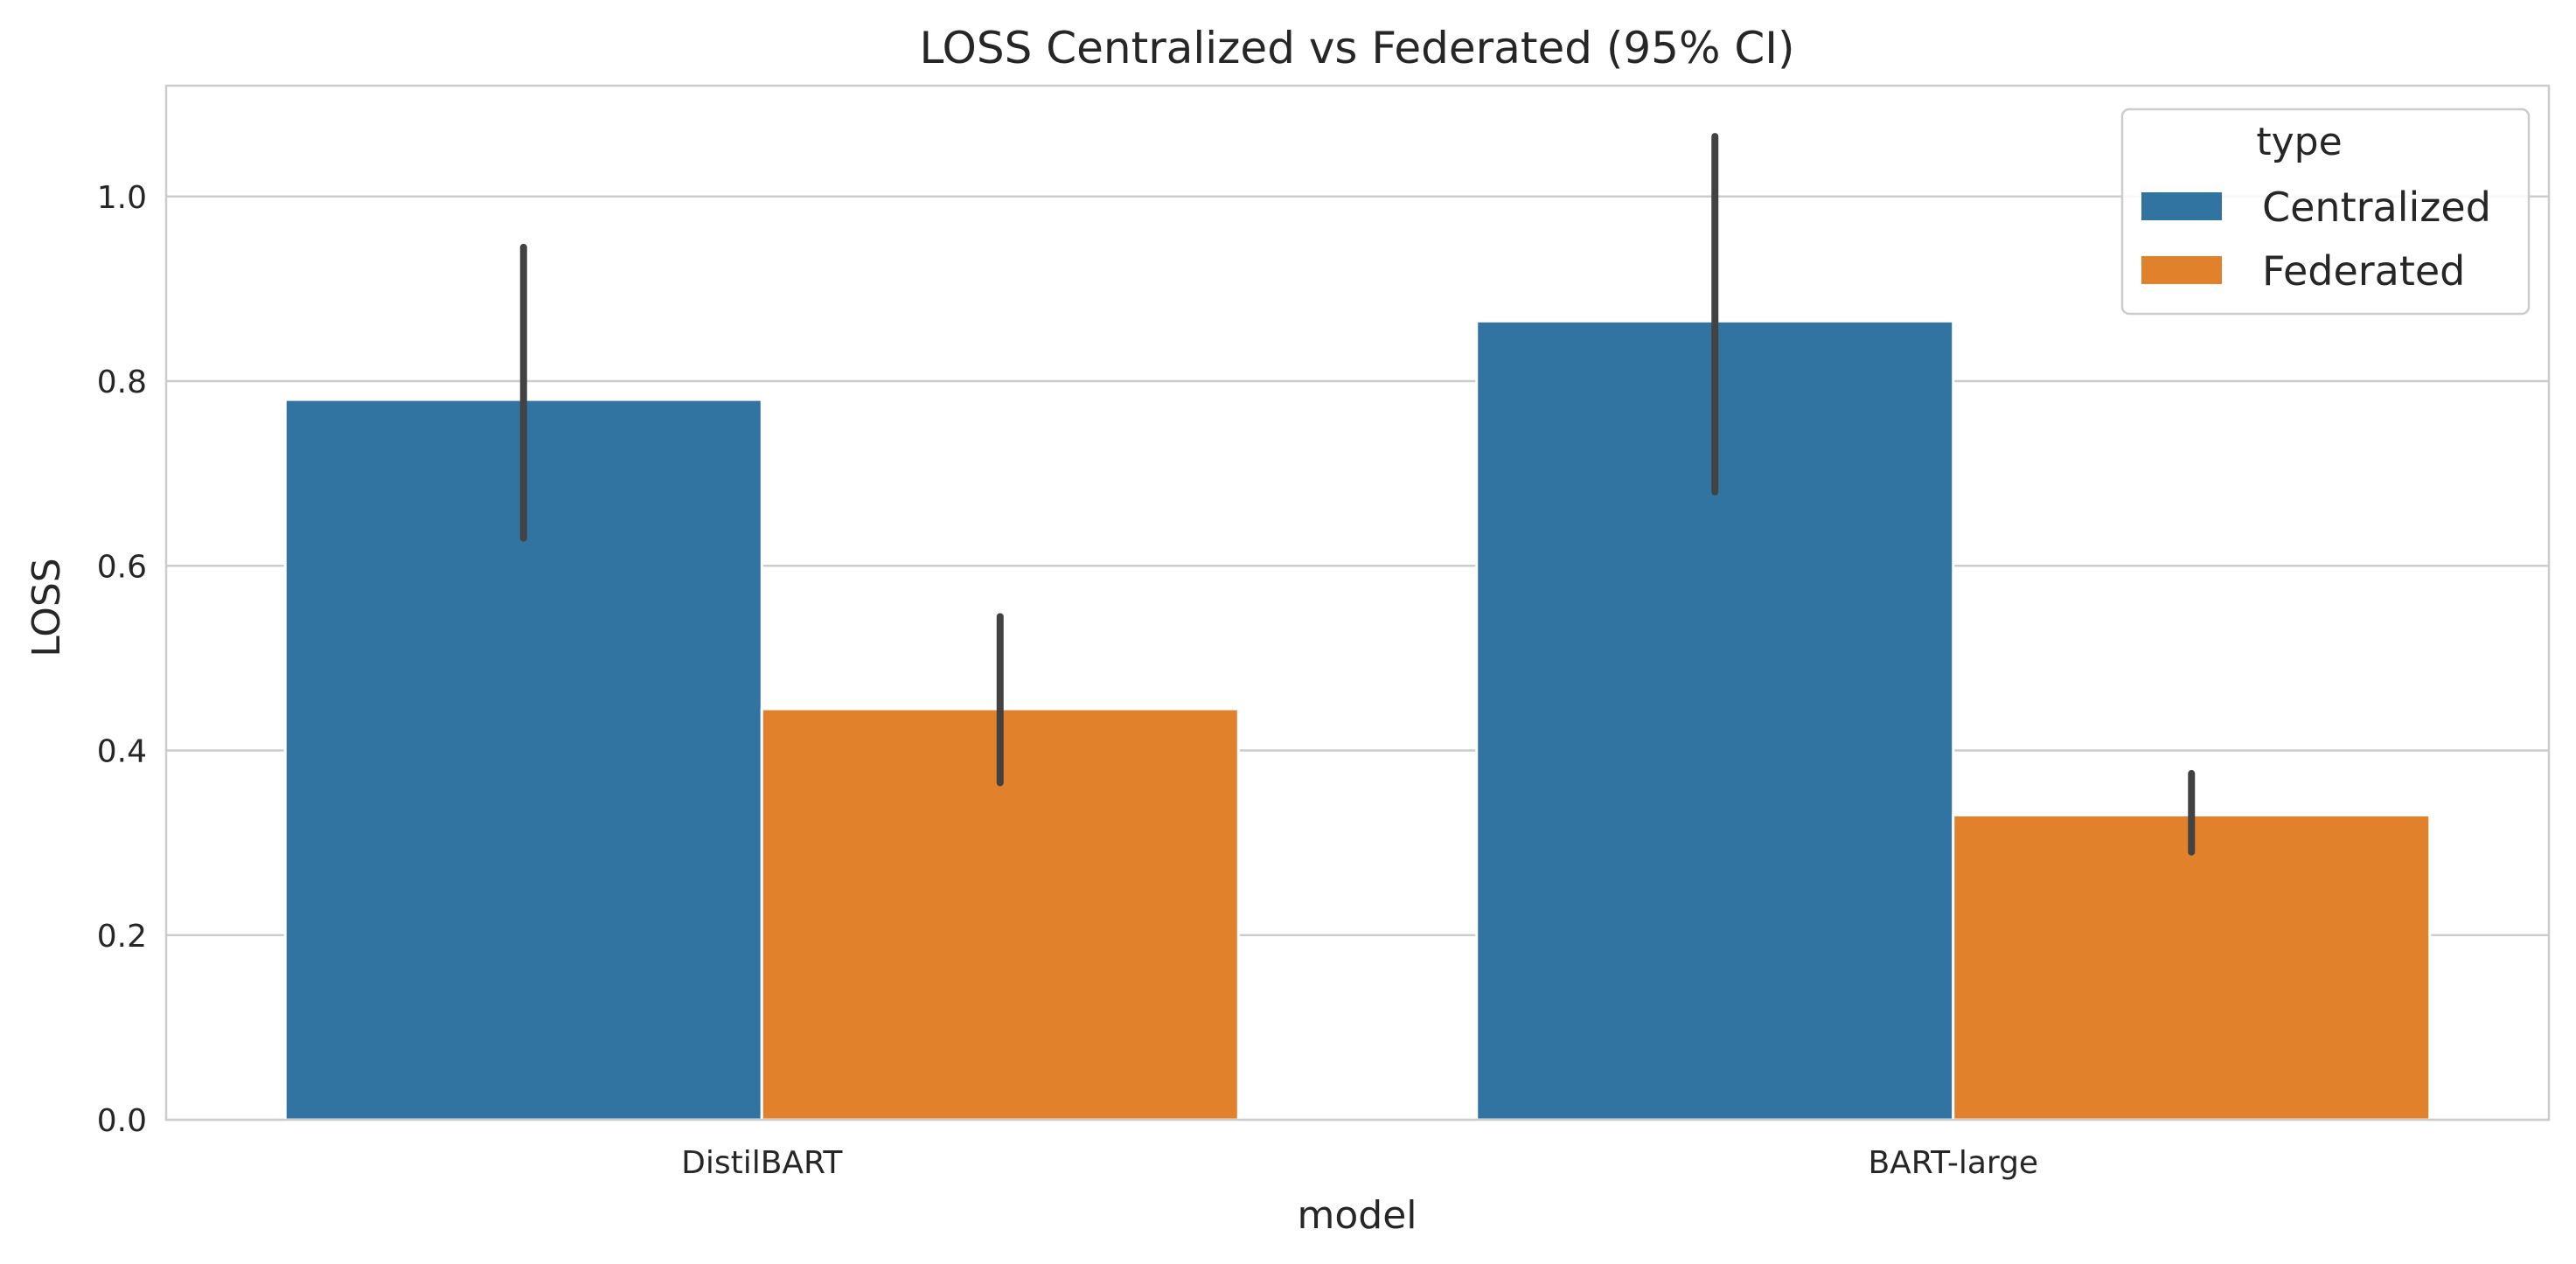 The width and height of the screenshot is (2576, 1264). I want to click on y-axis-label: LOSS, so click(46, 607).